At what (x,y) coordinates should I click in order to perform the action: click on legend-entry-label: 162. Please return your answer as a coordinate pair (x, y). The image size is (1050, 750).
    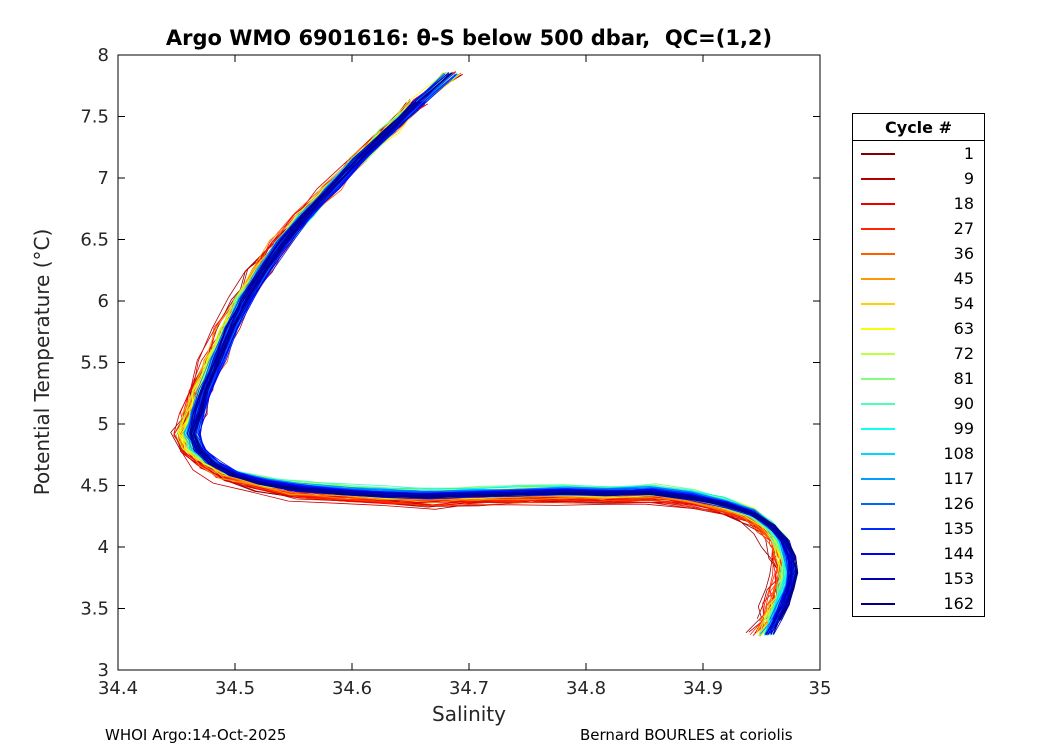
    Looking at the image, I should click on (958, 603).